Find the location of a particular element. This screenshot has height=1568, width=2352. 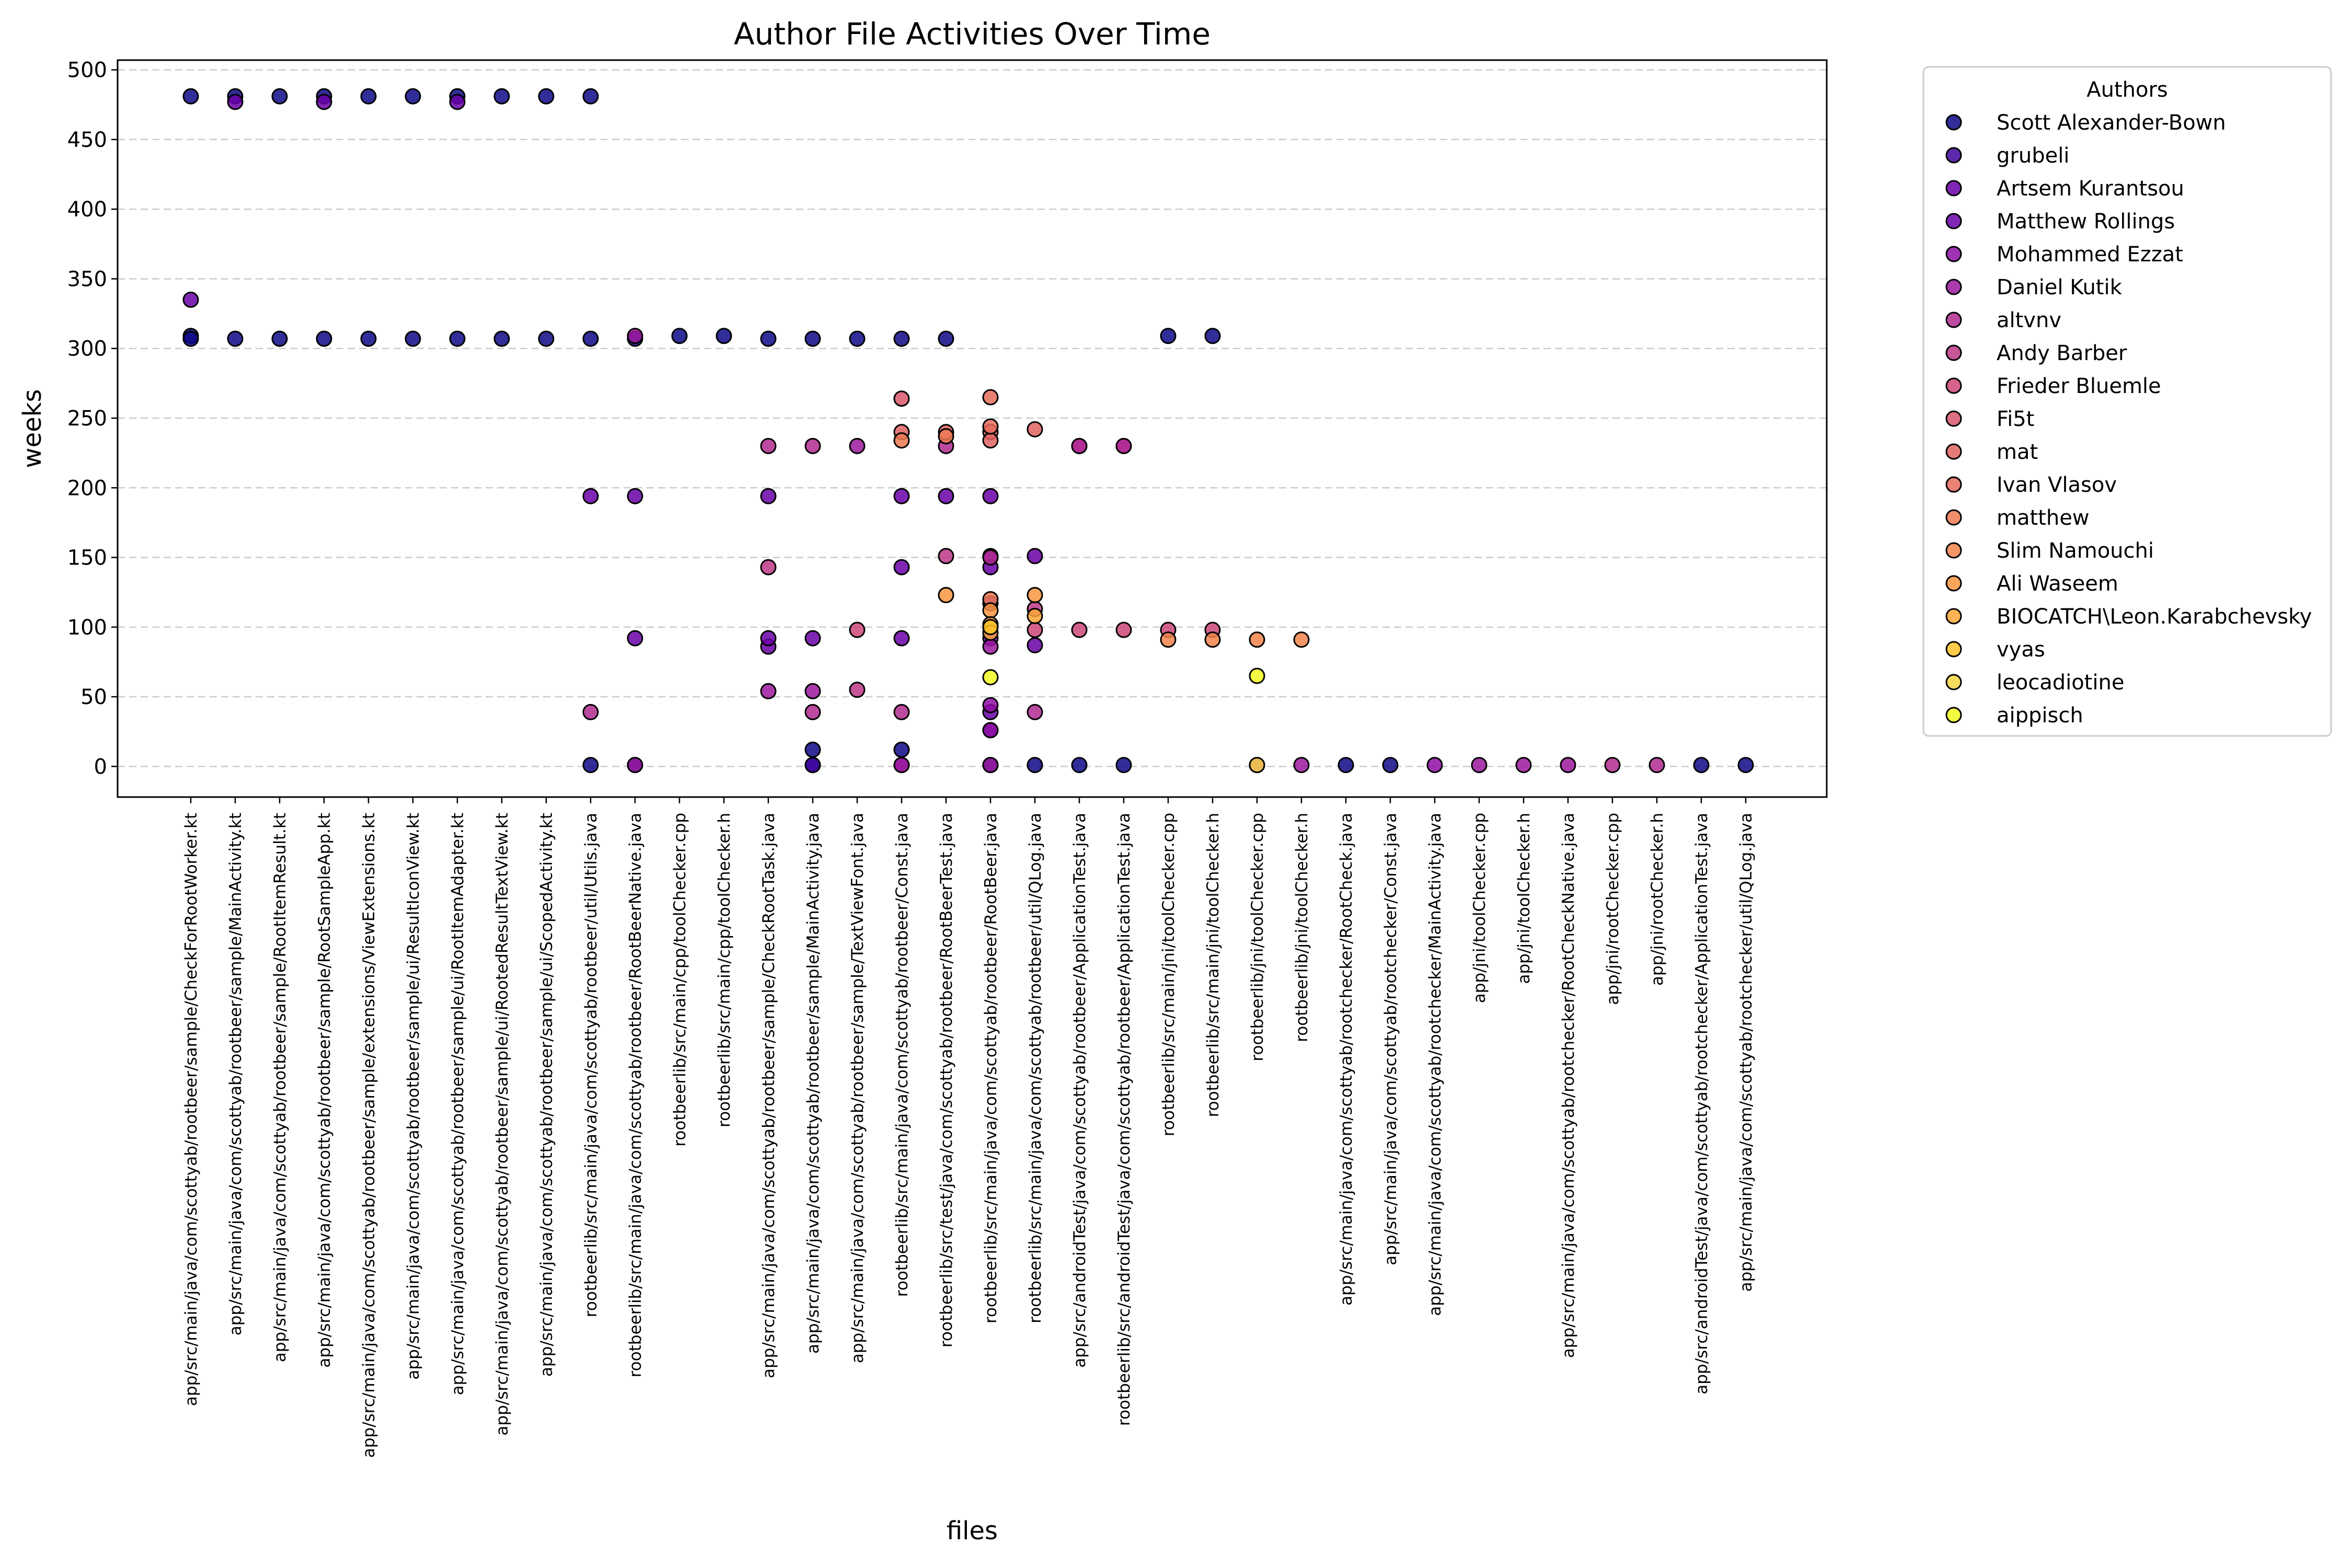

y-tick-label: 200 is located at coordinates (87, 488).